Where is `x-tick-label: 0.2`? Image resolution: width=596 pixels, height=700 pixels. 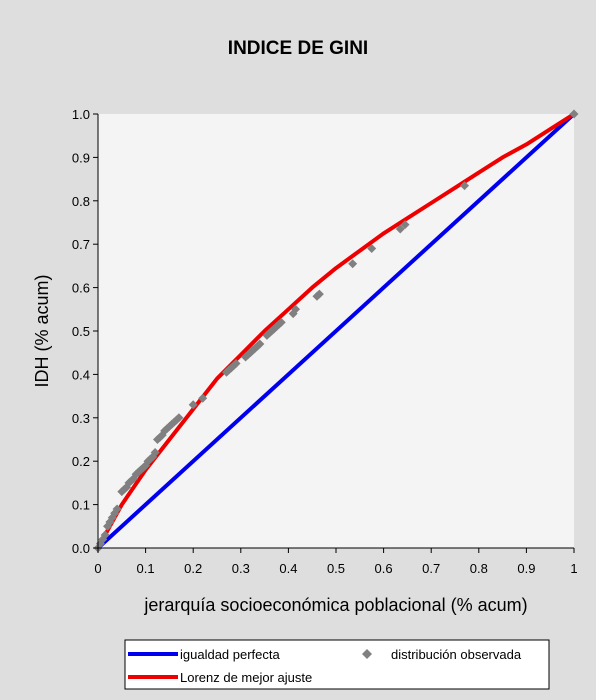
x-tick-label: 0.2 is located at coordinates (193, 568).